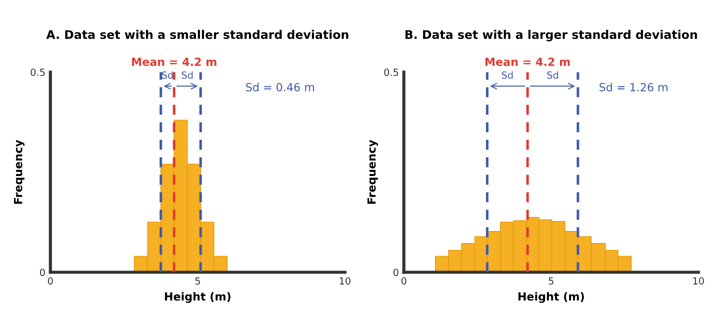  What do you see at coordinates (280, 87) in the screenshot?
I see `annotation: Sd = 0.46 m` at bounding box center [280, 87].